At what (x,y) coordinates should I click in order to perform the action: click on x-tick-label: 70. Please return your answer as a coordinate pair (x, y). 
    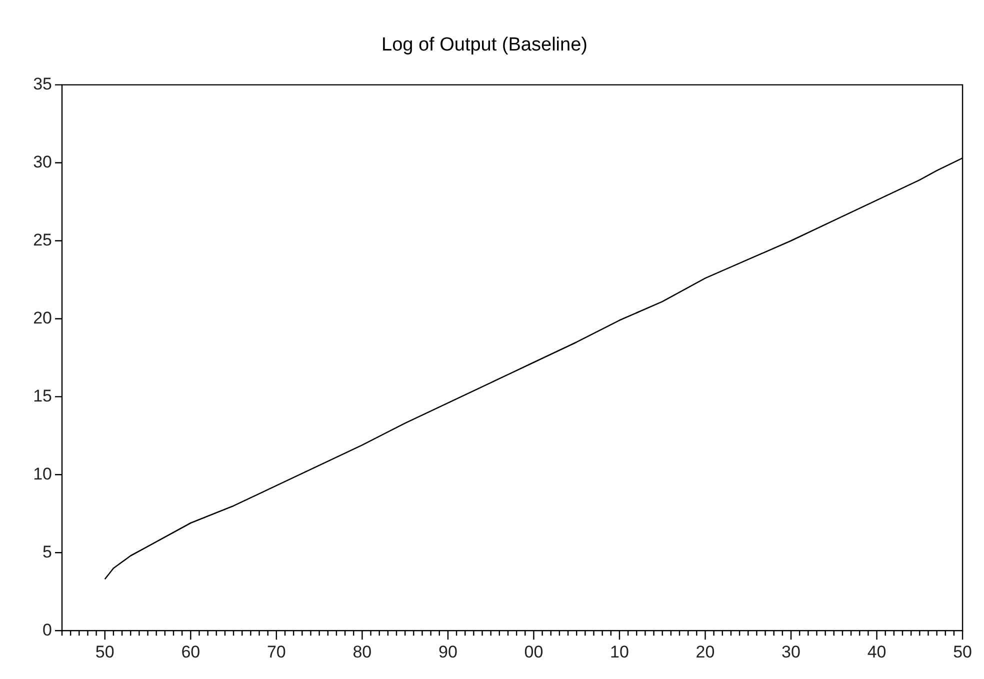
    Looking at the image, I should click on (276, 652).